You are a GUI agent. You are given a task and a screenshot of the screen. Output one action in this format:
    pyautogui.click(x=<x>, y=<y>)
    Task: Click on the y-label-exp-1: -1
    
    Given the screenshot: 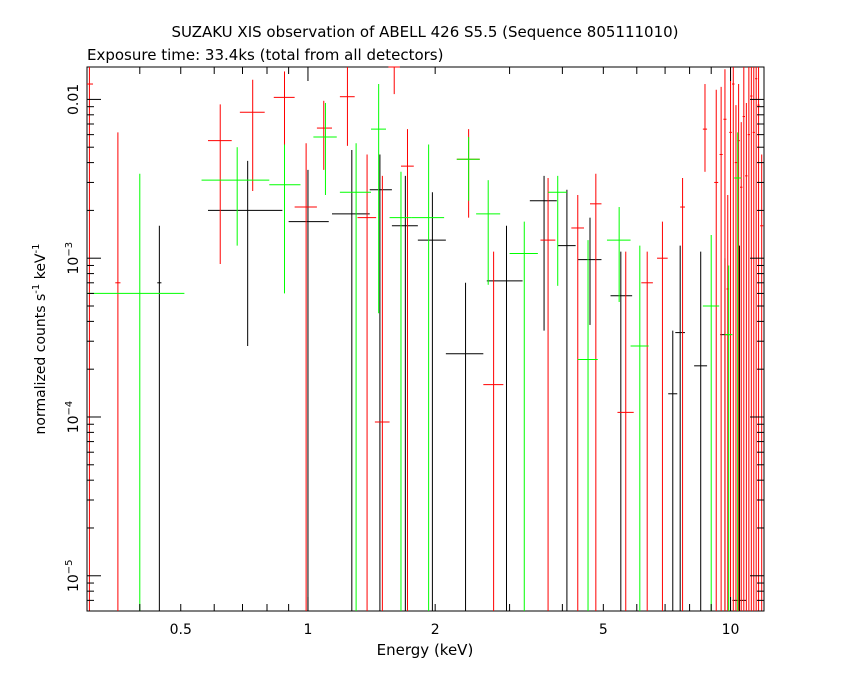 What is the action you would take?
    pyautogui.click(x=36, y=289)
    